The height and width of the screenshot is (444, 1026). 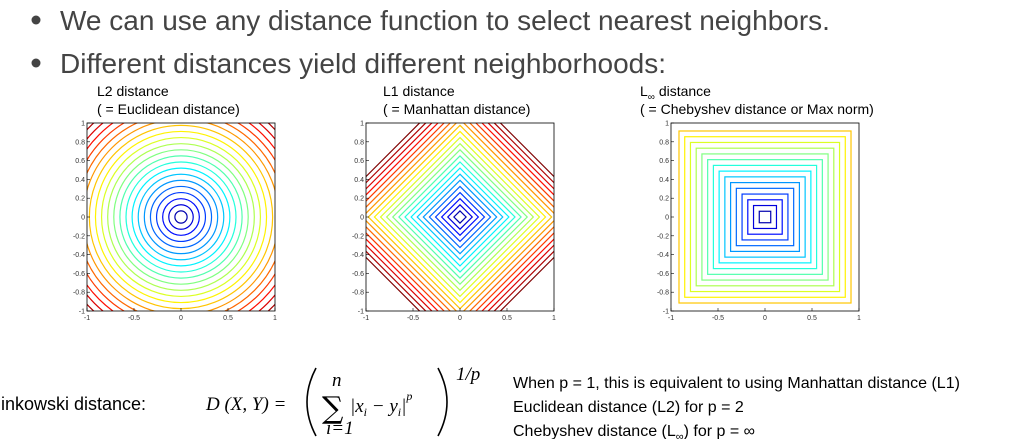 What do you see at coordinates (133, 91) in the screenshot?
I see `text-part: L2 distance` at bounding box center [133, 91].